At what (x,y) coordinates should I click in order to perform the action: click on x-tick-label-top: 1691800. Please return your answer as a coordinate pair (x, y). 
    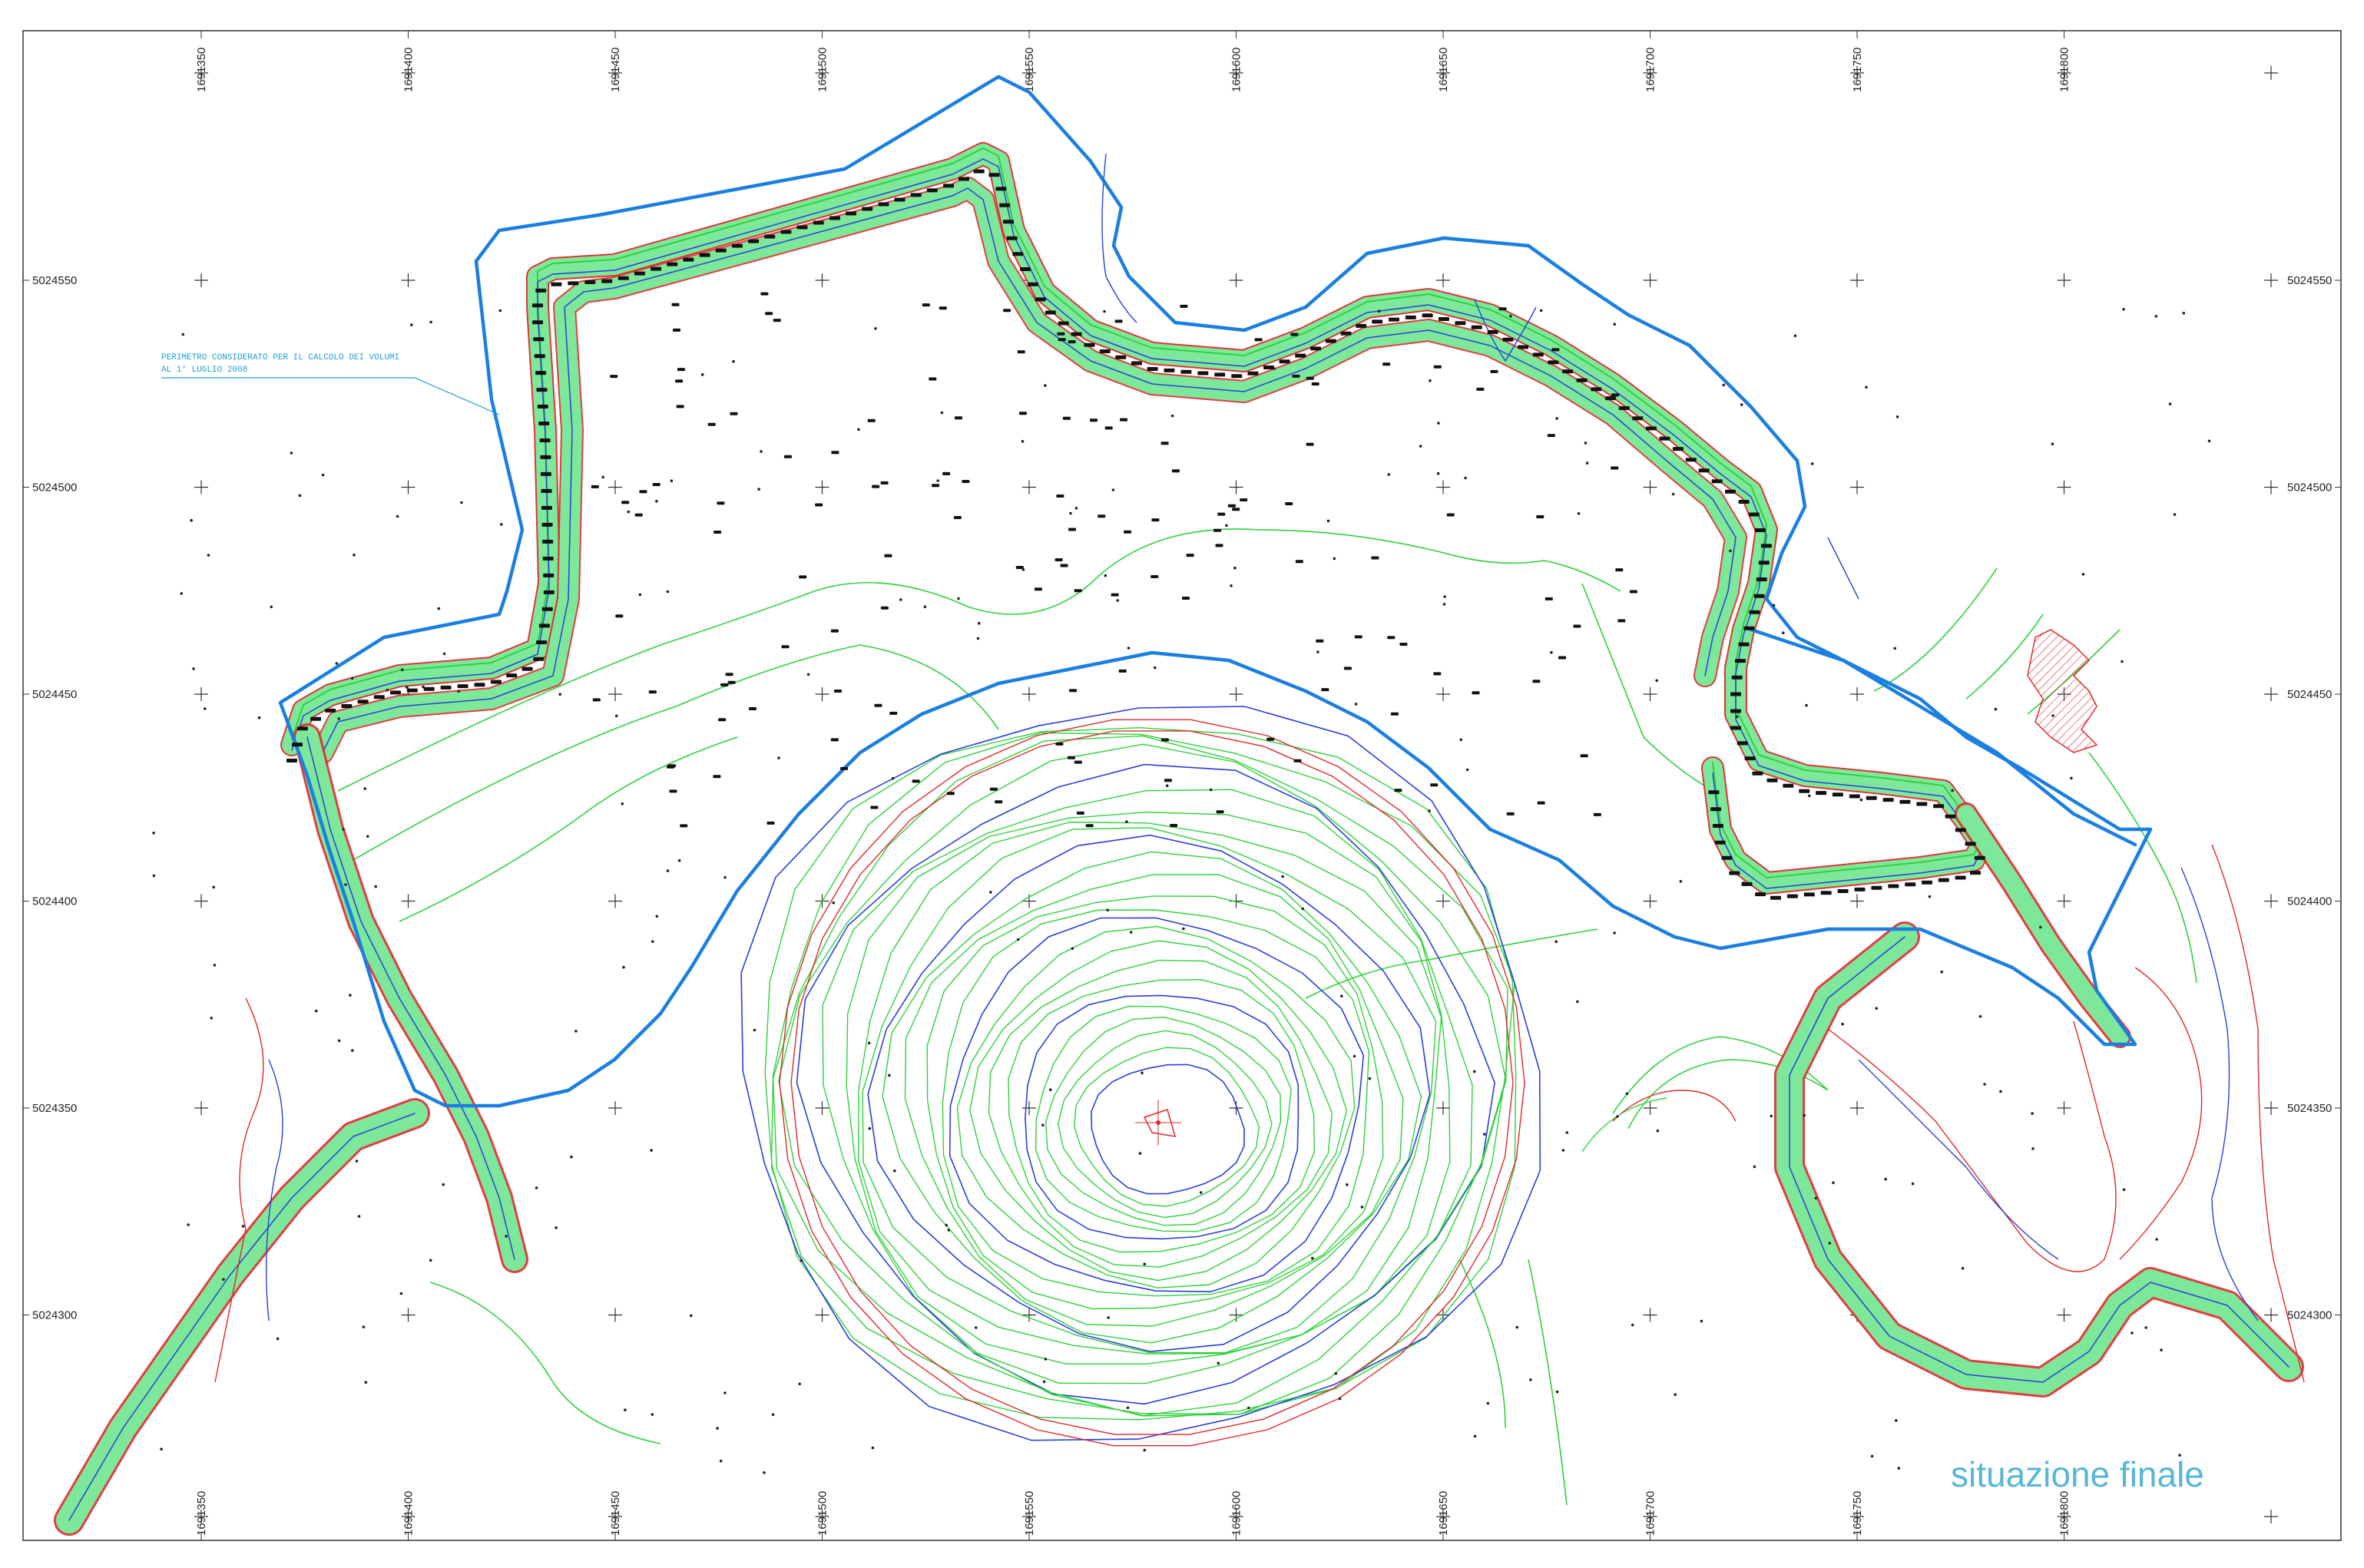
    Looking at the image, I should click on (2064, 70).